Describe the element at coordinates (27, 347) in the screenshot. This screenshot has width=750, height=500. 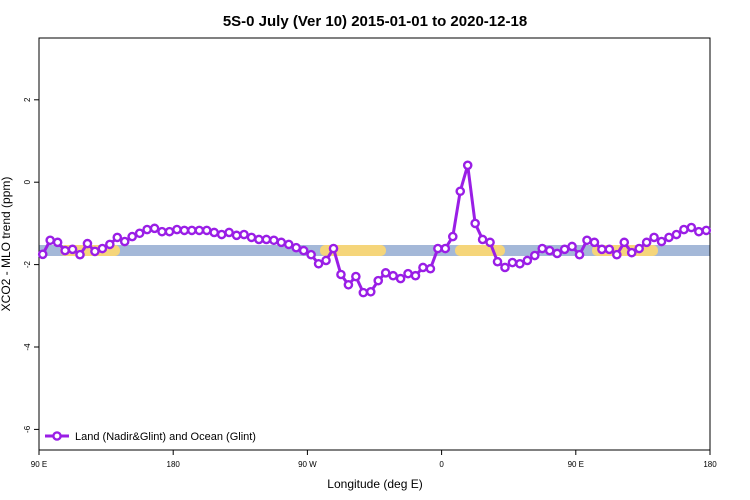
I see `y-tick-label: -4` at that location.